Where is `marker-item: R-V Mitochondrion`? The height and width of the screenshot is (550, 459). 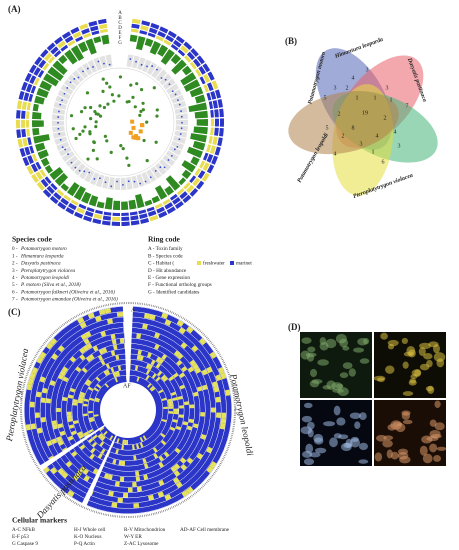 marker-item: R-V Mitochondrion is located at coordinates (145, 530).